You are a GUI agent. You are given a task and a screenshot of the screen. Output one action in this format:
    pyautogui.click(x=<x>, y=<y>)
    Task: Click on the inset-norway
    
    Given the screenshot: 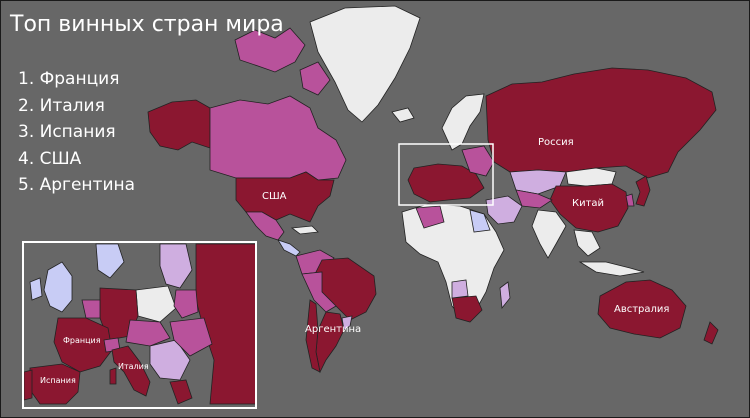 What is the action you would take?
    pyautogui.click(x=110, y=261)
    